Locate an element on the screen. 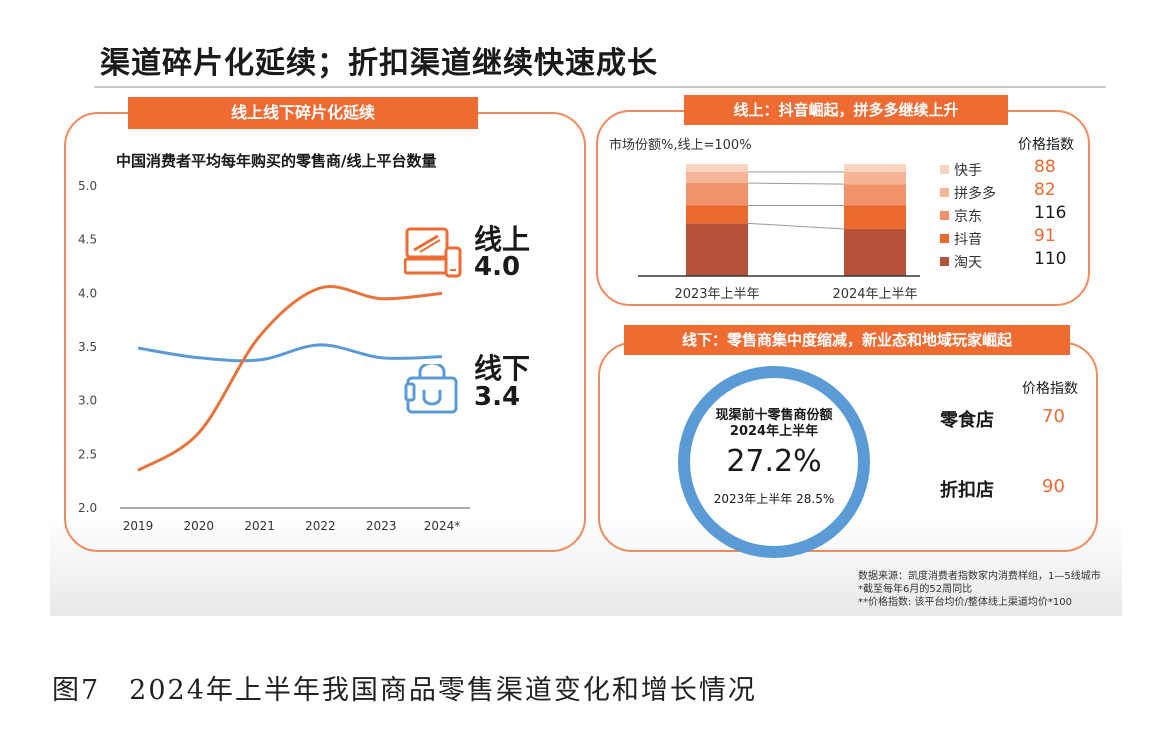  background-band is located at coordinates (586, 568).